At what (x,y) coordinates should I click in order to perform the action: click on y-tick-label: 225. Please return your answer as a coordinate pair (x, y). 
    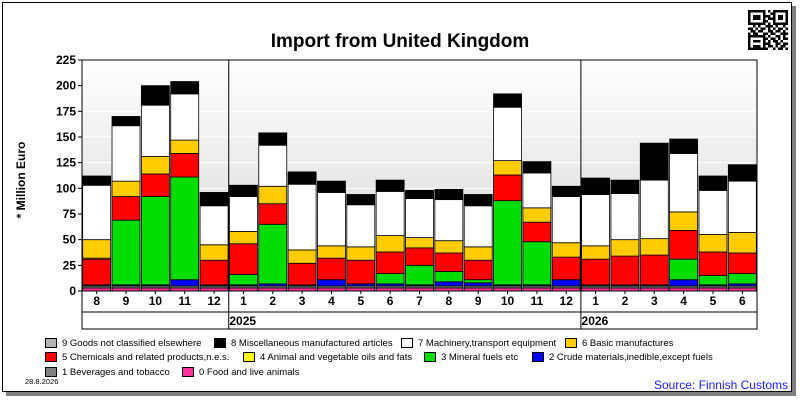
    Looking at the image, I should click on (66, 60).